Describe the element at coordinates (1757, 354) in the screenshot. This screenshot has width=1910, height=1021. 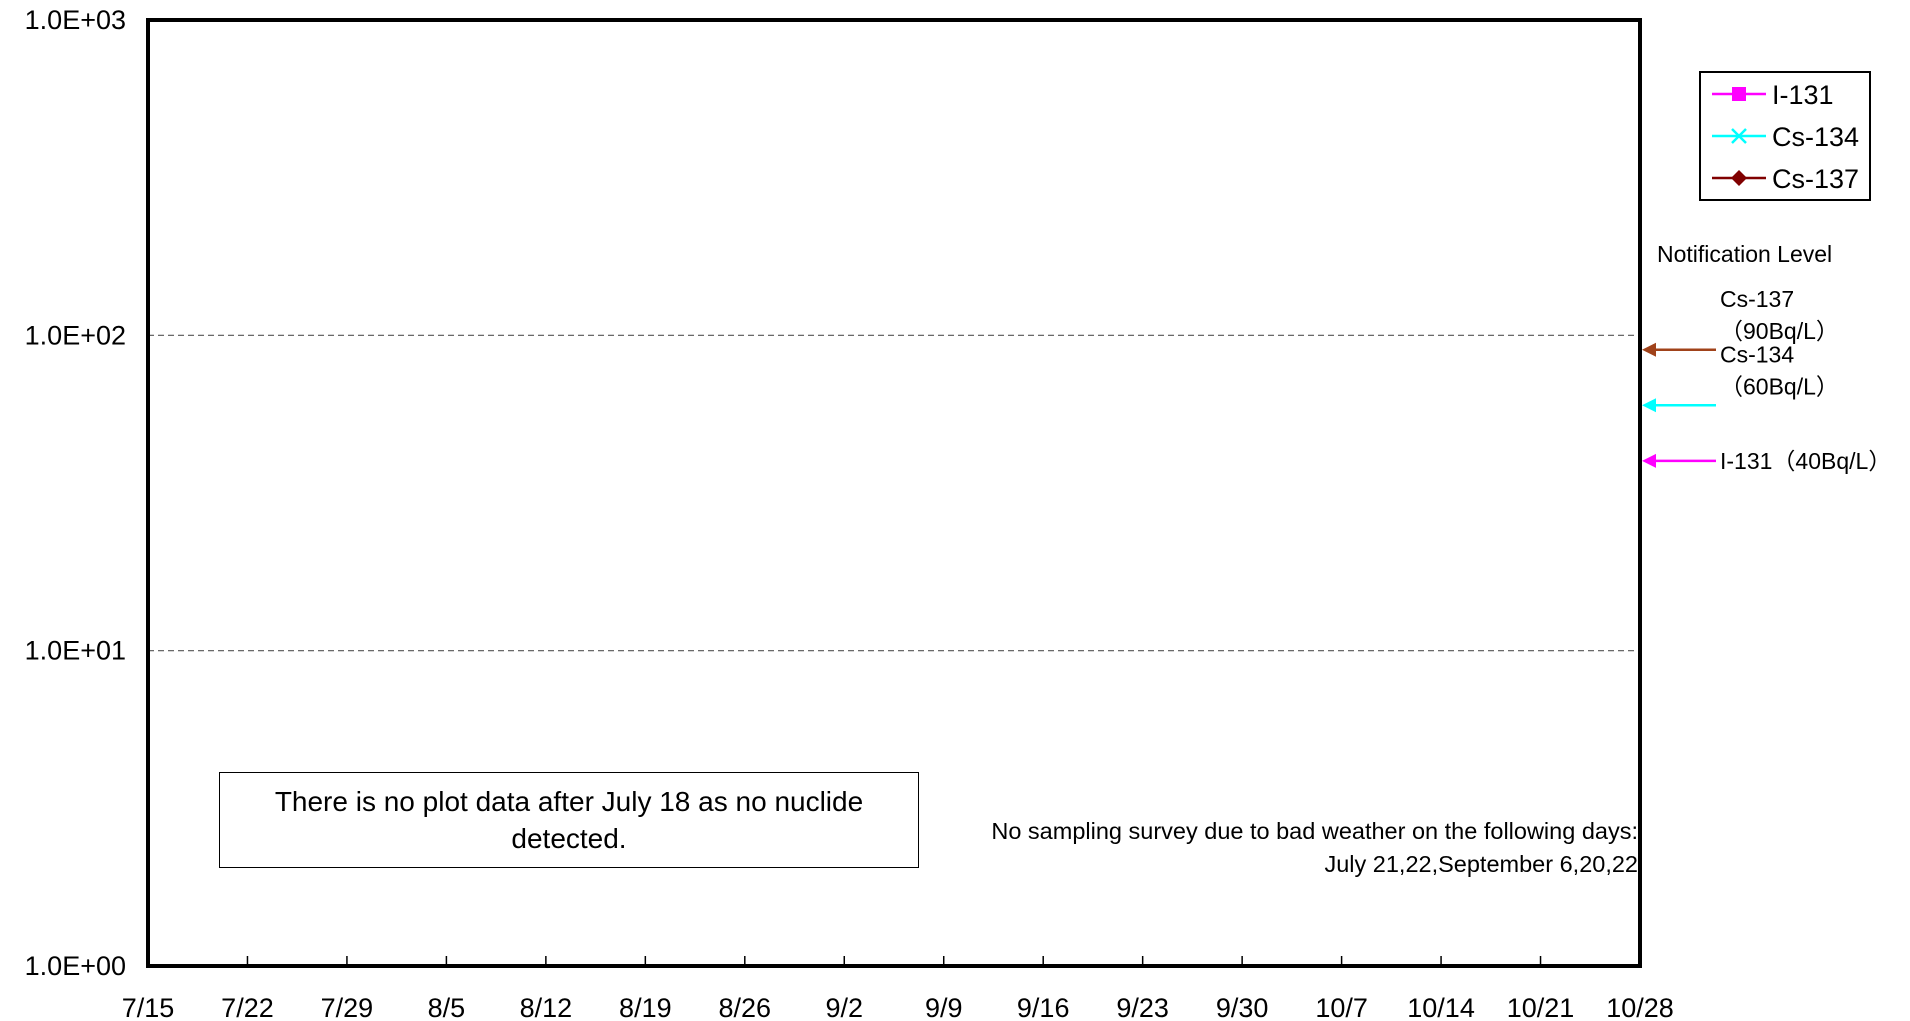
I see `notification-label-1-line-1: Cs-134` at that location.